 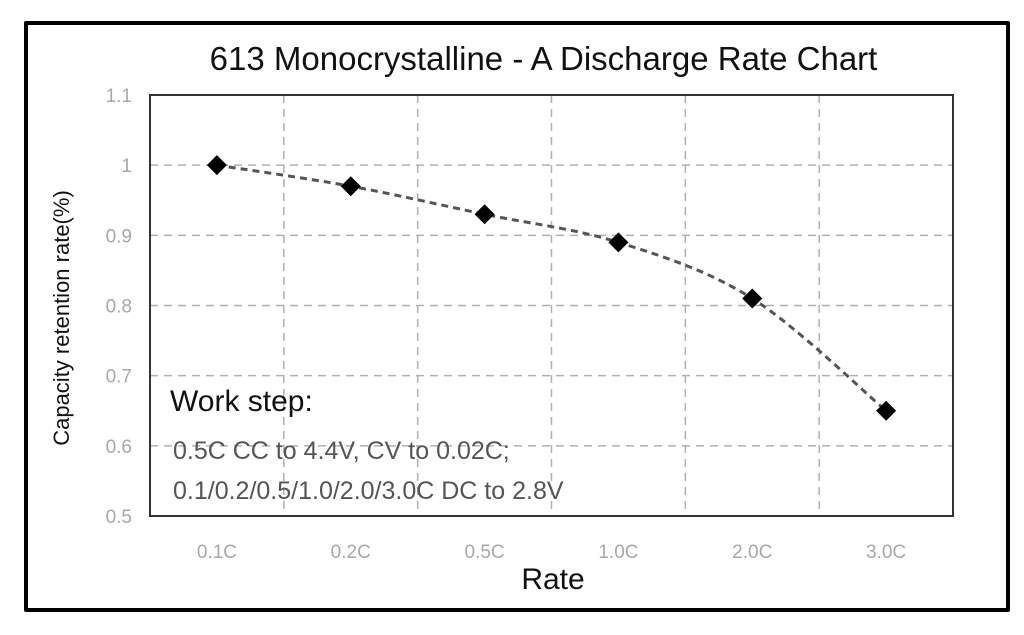 I want to click on y-tick-label: 1, so click(x=126, y=166).